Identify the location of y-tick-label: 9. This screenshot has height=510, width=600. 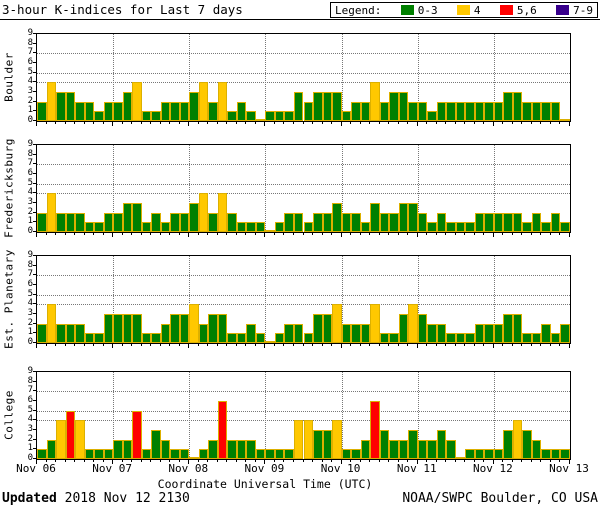
(30, 33).